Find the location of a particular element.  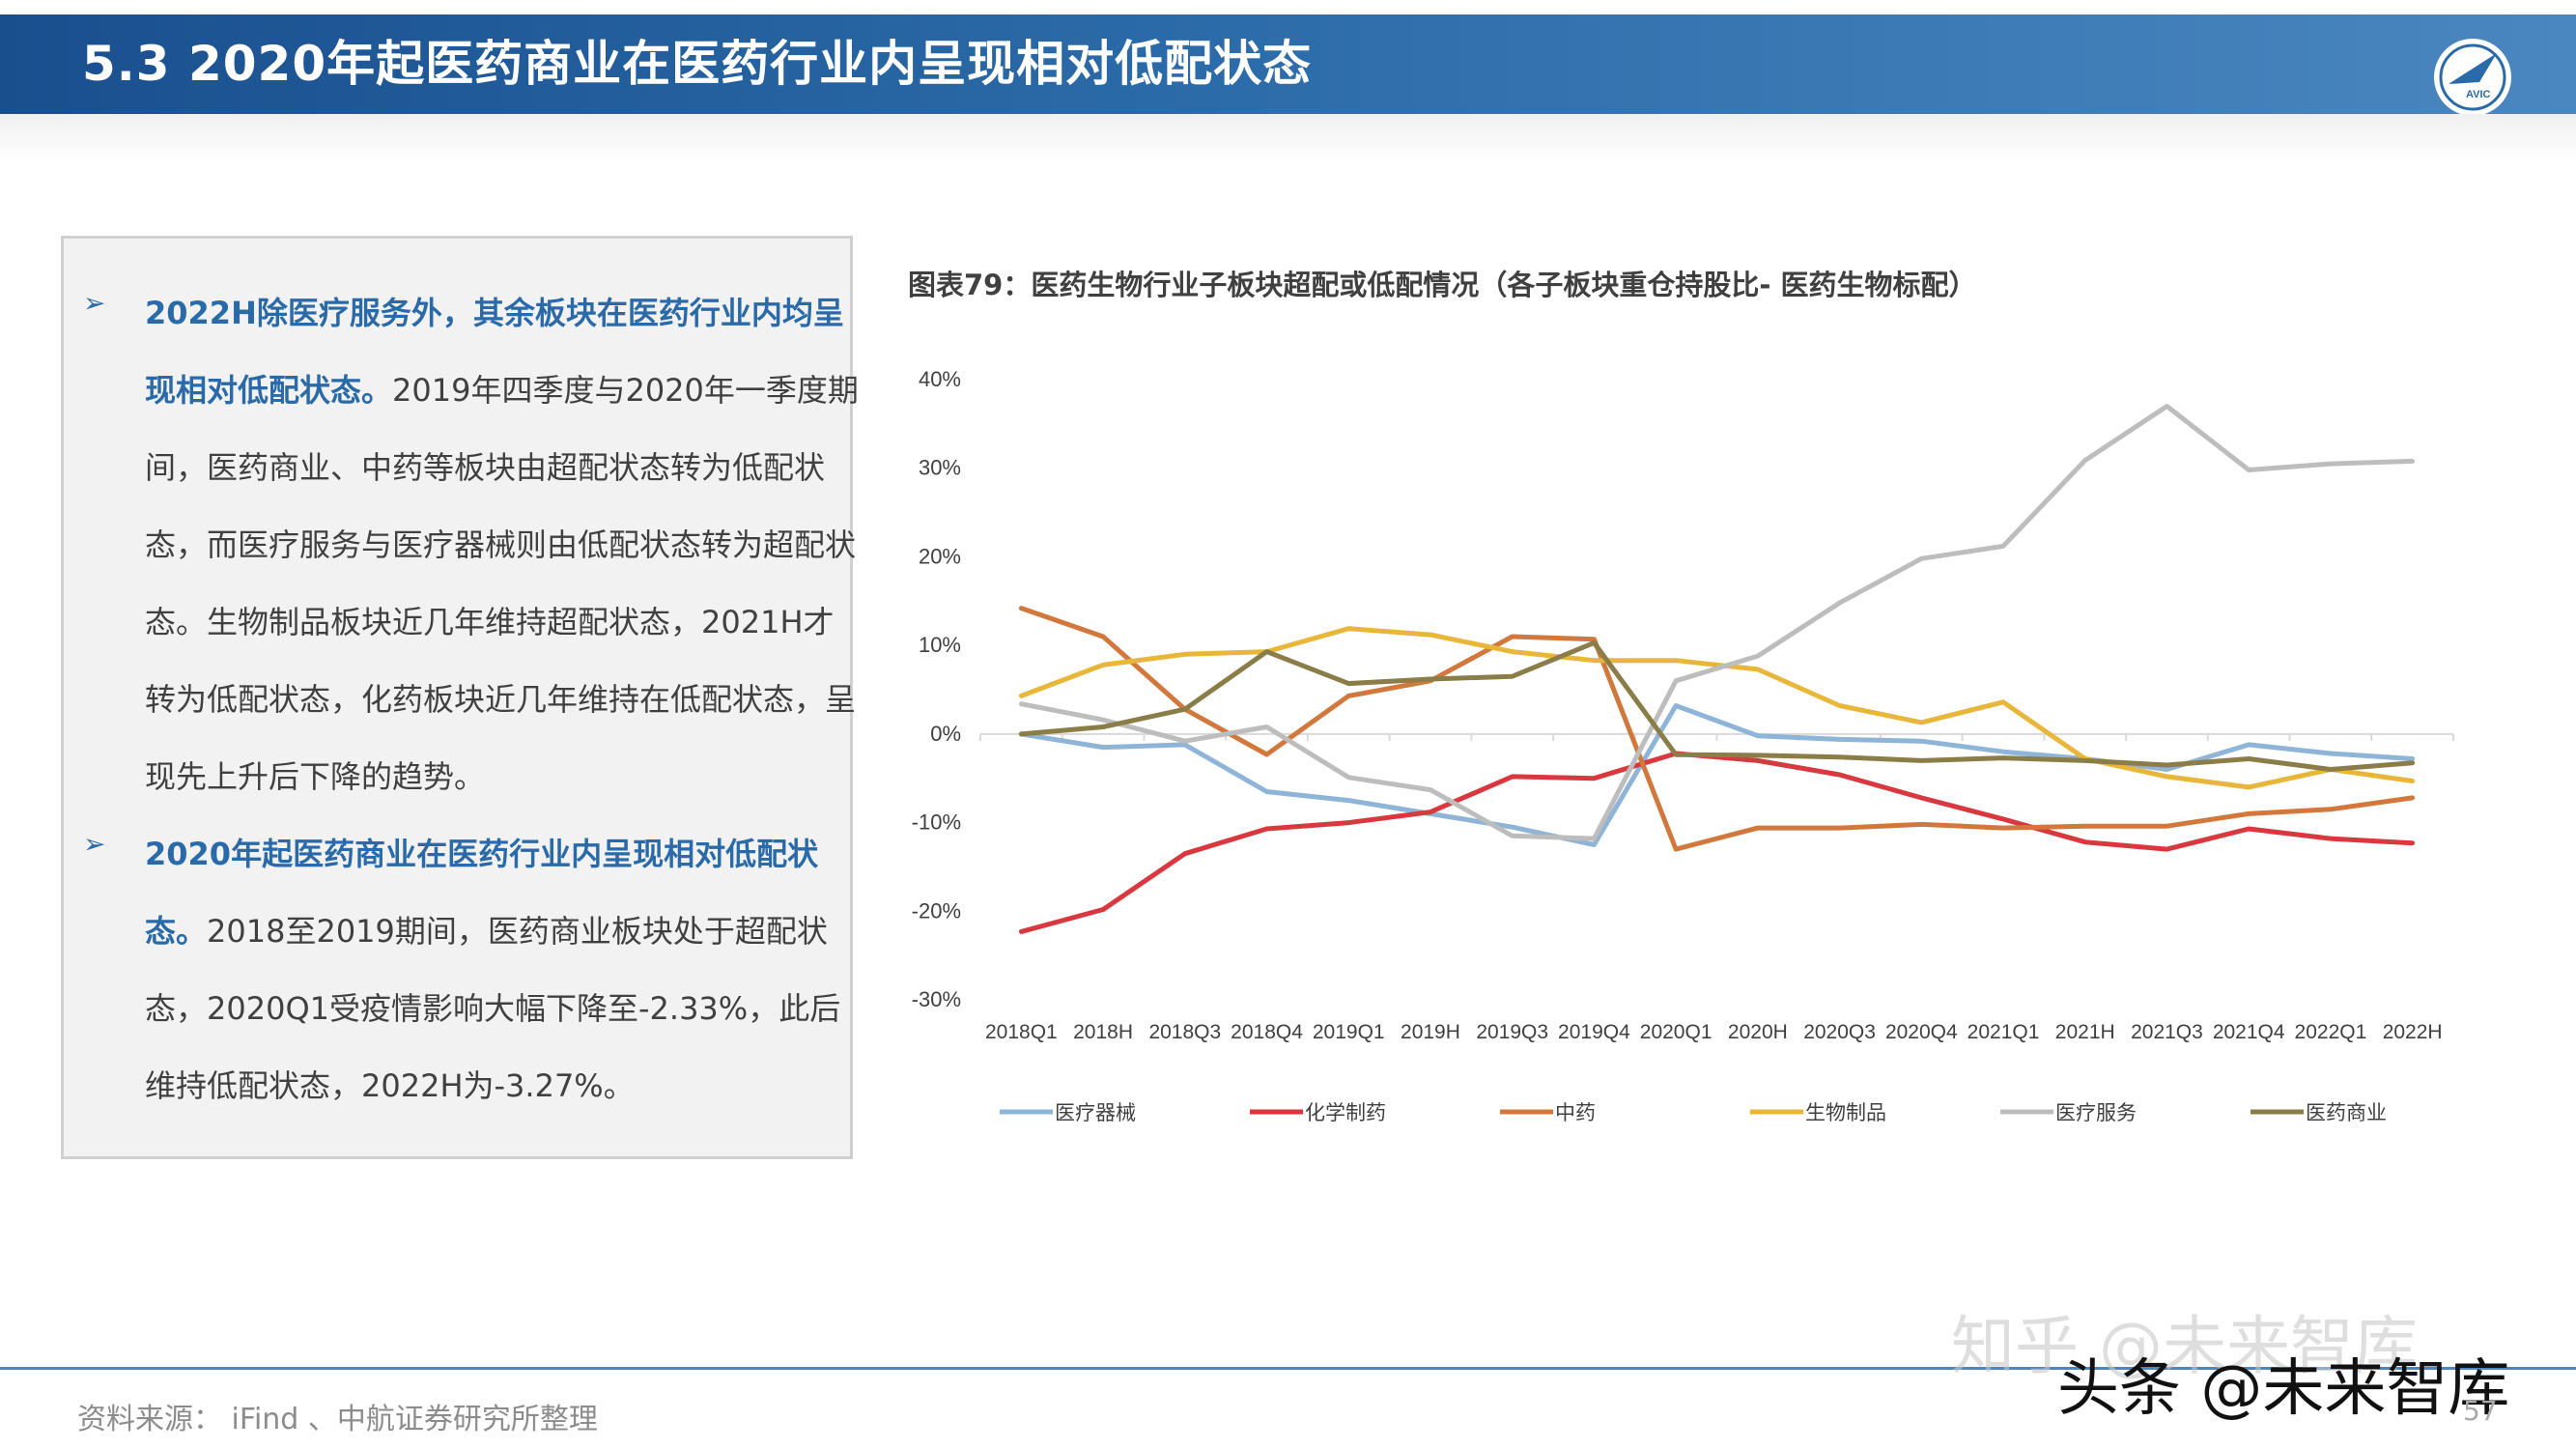

y-tick-label: 30% is located at coordinates (940, 468).